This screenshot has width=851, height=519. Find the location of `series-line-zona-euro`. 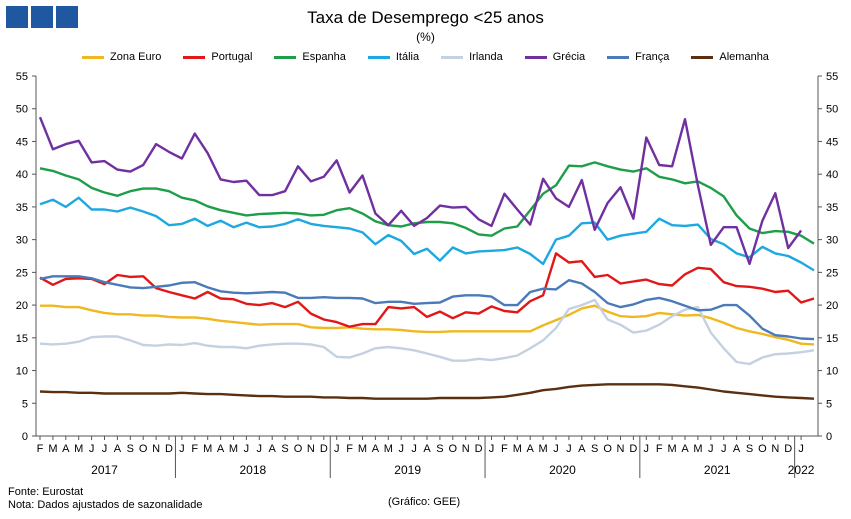

series-line-zona-euro is located at coordinates (427, 325).